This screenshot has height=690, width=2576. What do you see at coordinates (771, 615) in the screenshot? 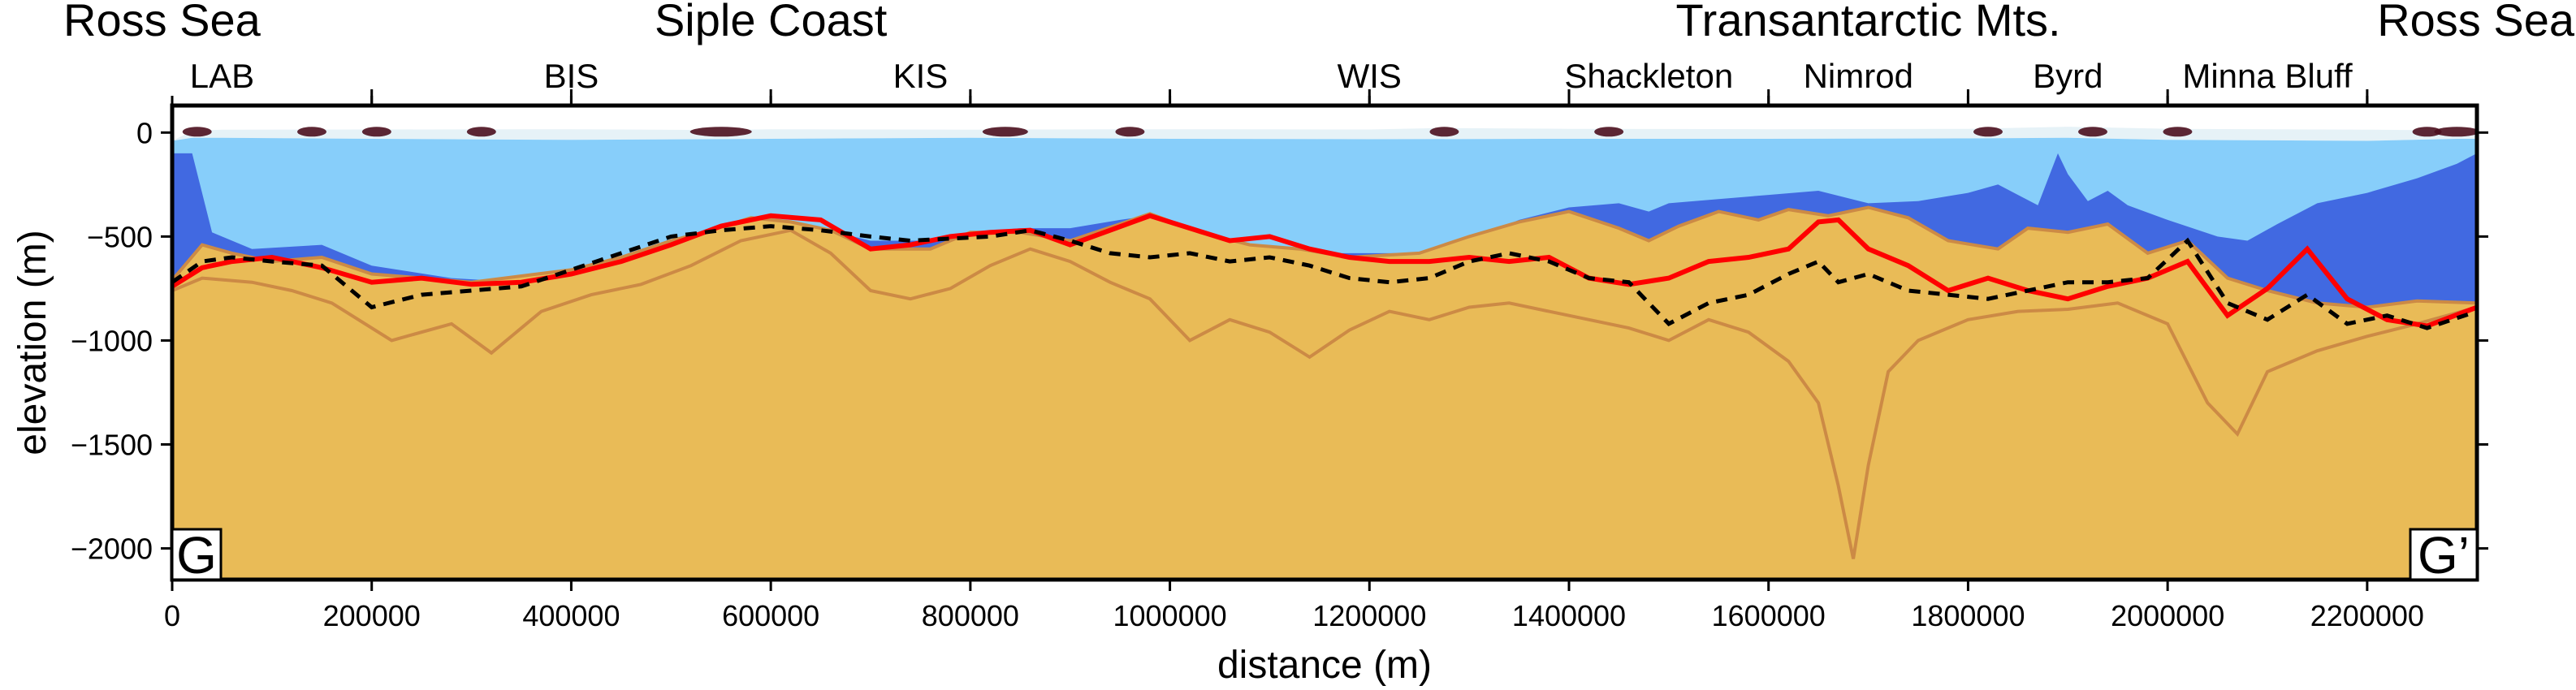
I see `x-tick-label-3: 600000` at bounding box center [771, 615].